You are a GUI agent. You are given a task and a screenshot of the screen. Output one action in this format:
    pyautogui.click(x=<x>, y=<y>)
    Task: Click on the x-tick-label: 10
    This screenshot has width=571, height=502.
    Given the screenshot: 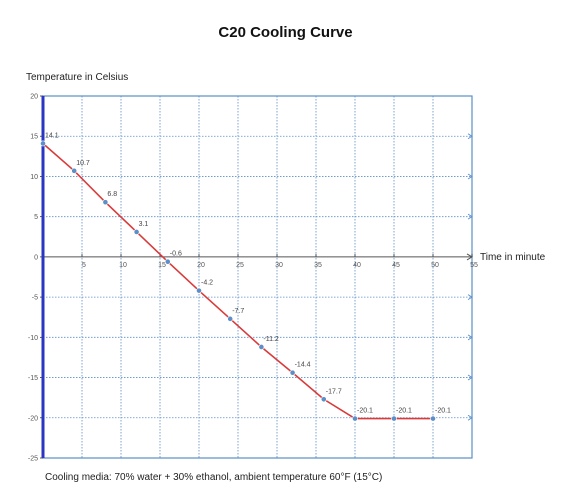 What is the action you would take?
    pyautogui.click(x=123, y=265)
    